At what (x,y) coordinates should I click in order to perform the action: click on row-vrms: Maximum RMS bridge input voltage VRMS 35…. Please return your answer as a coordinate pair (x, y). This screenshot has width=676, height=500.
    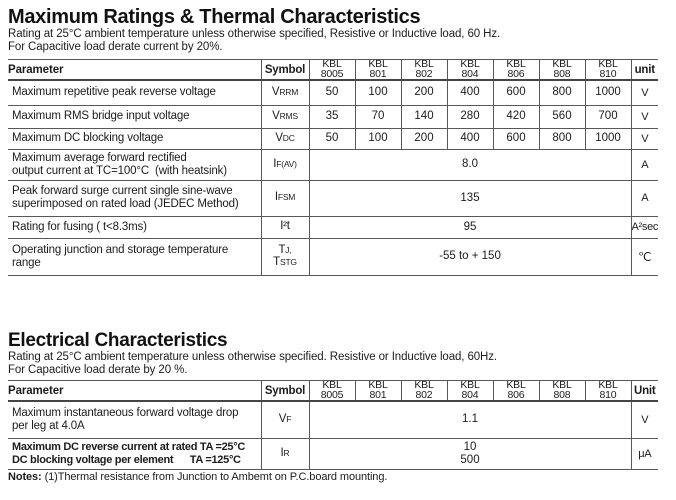
    Looking at the image, I should click on (333, 117).